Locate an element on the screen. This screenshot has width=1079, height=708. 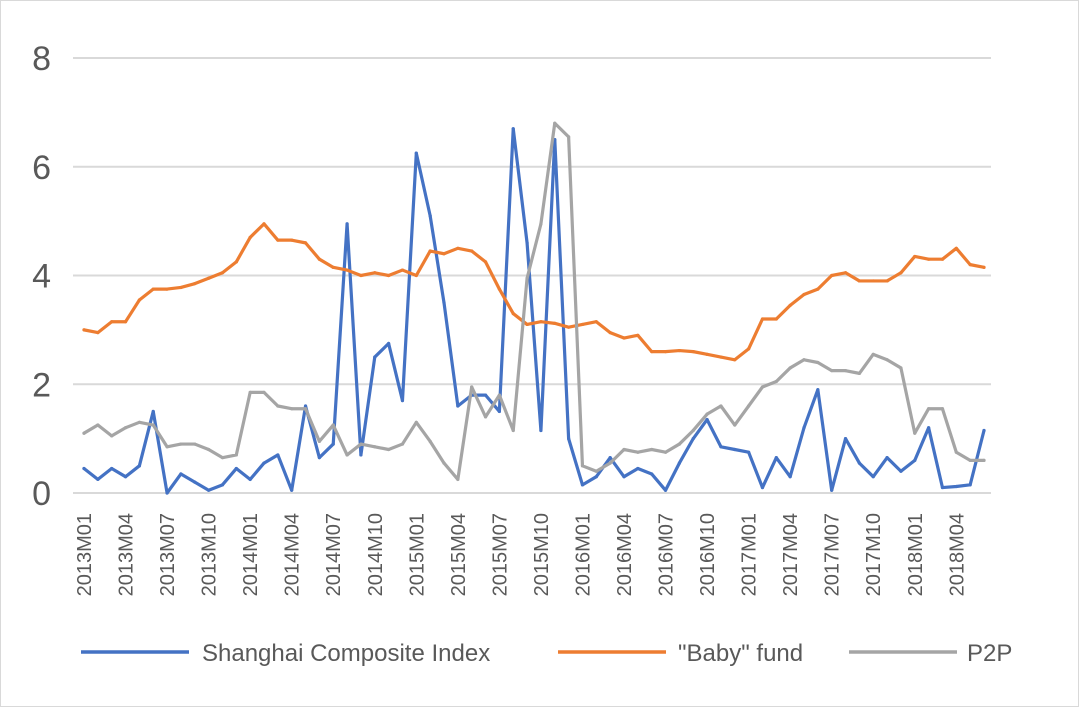
y-axis: 0 2 4 6 8 is located at coordinates (41, 276).